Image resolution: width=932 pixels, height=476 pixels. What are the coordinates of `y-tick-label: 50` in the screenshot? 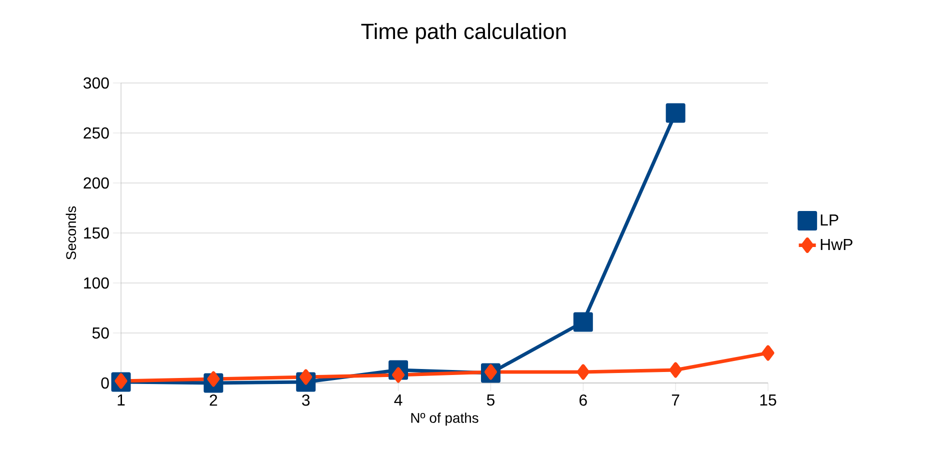 It's located at (100, 333).